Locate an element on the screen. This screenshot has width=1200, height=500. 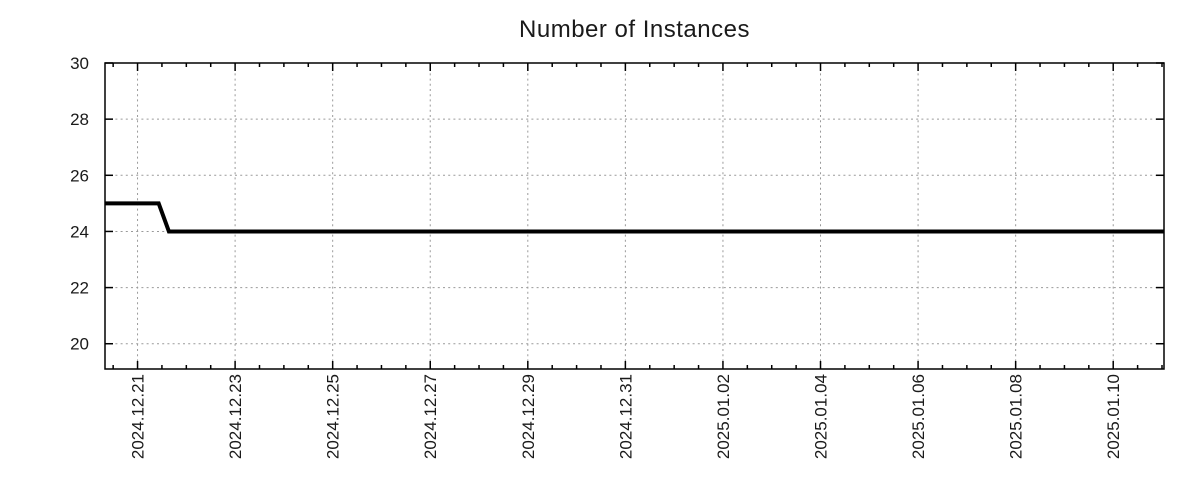
y-tick-label: 22 is located at coordinates (79, 288).